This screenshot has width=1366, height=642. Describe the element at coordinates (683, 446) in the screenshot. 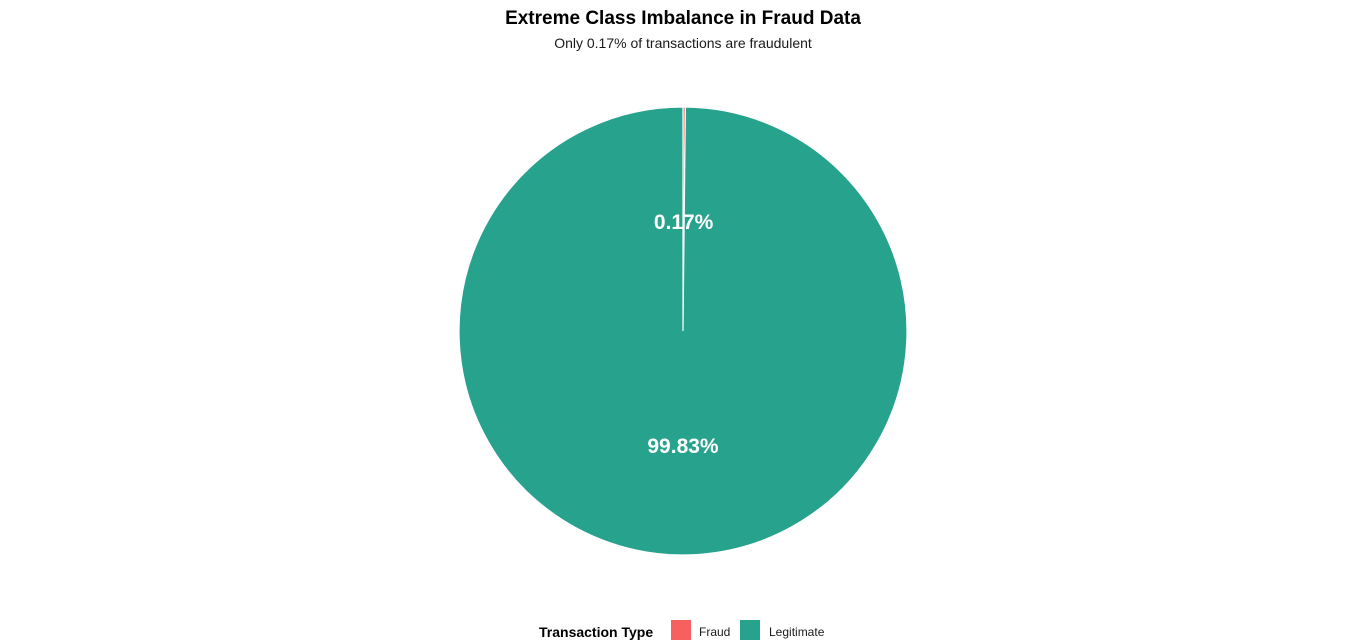

I see `slice-label-legitimate: 99.83%` at that location.